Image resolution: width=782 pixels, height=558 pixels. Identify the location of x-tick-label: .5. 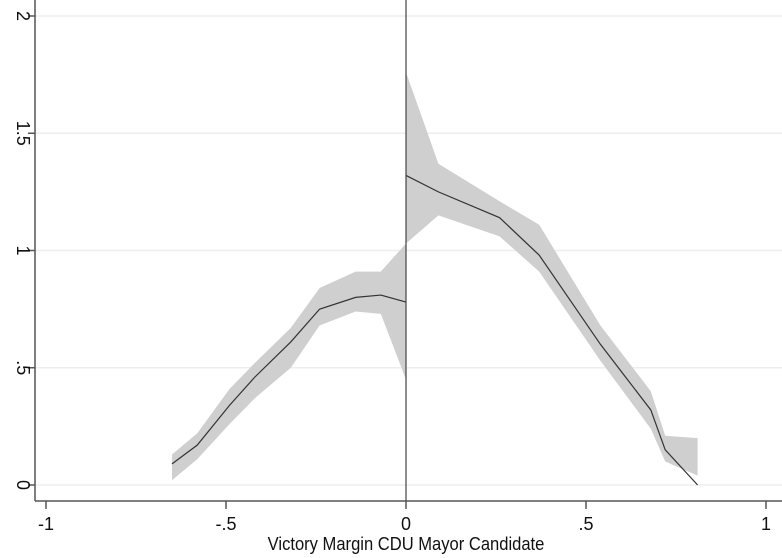
(585, 524).